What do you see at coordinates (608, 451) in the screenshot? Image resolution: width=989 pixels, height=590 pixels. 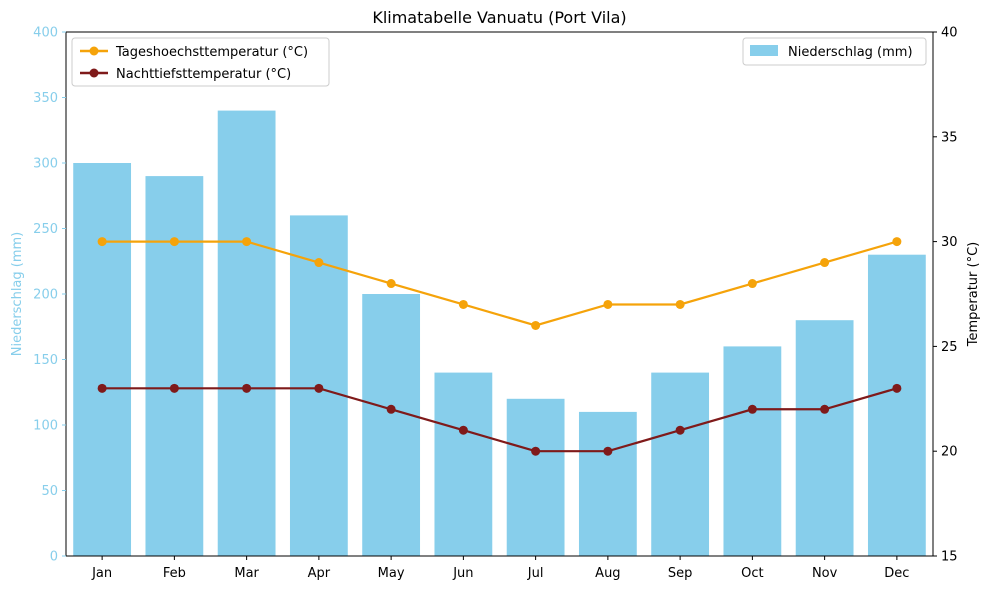 I see `temp-point-1-aug` at bounding box center [608, 451].